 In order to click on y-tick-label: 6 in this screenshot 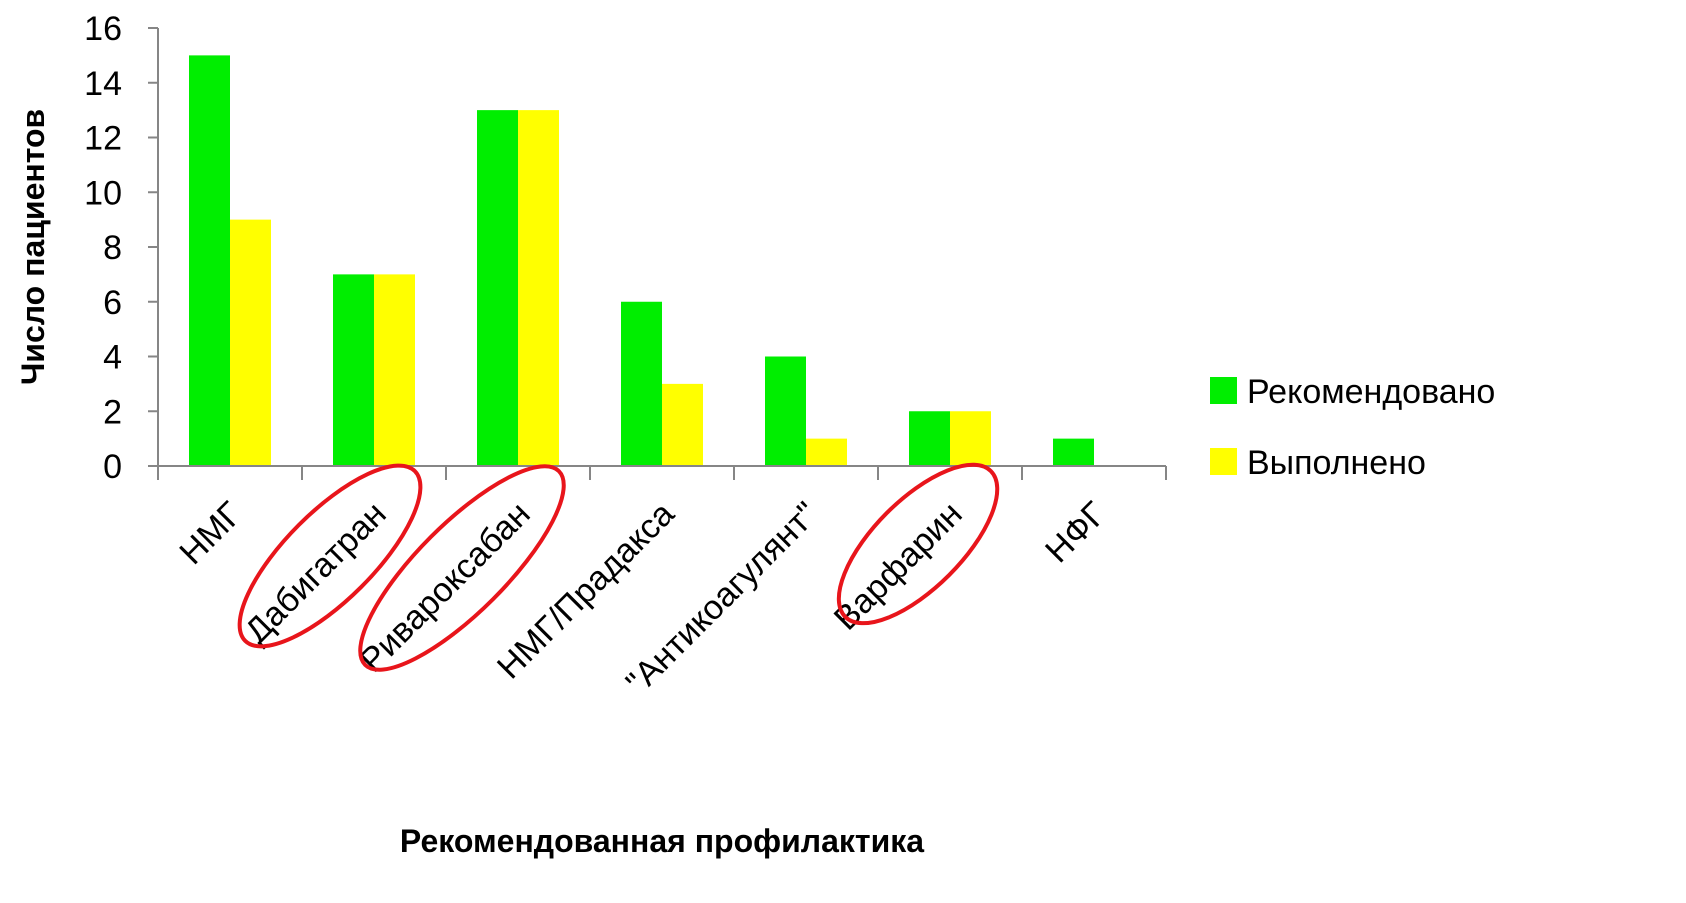, I will do `click(112, 303)`.